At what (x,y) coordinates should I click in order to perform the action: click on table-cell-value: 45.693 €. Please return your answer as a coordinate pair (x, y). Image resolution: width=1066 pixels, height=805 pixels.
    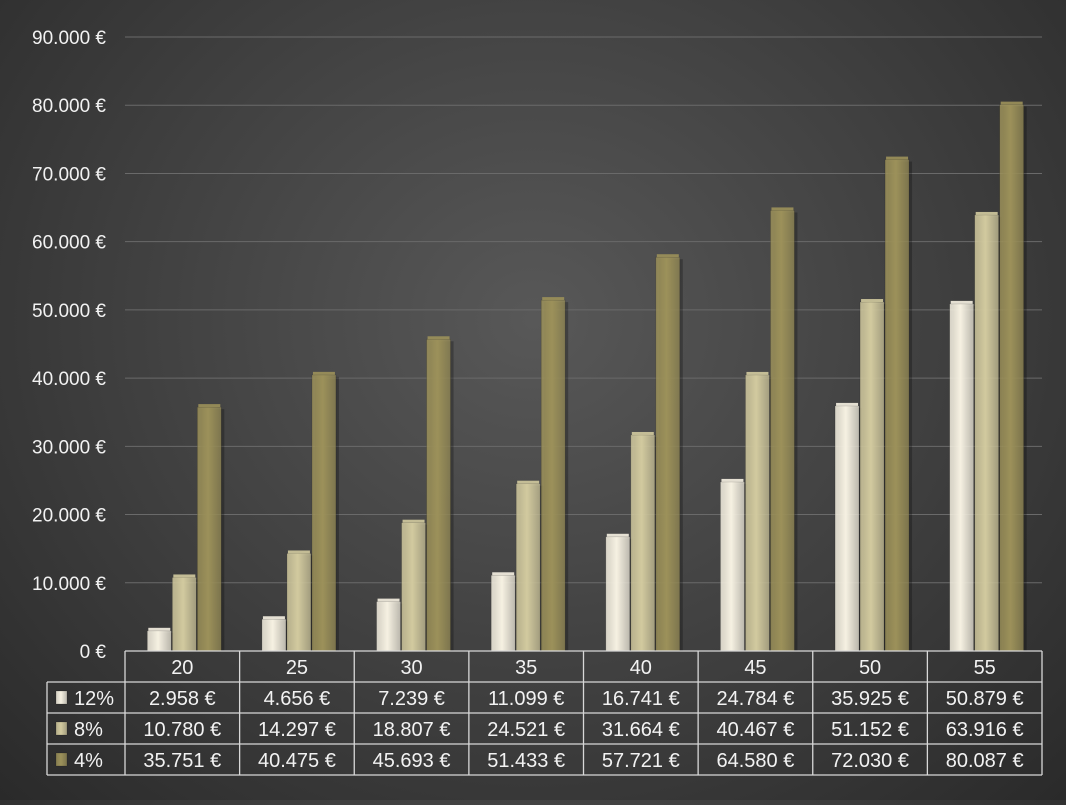
    Looking at the image, I should click on (412, 761).